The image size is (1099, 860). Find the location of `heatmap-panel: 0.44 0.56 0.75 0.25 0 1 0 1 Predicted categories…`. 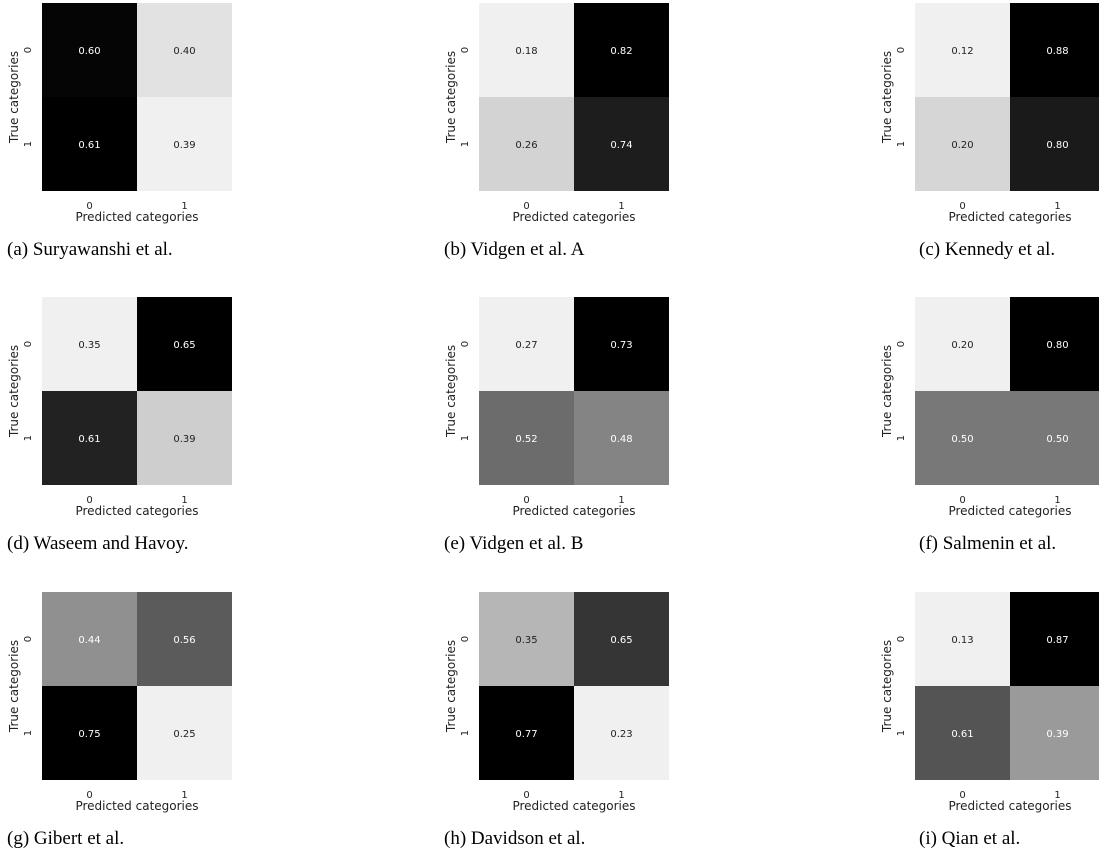

heatmap-panel: 0.44 0.56 0.75 0.25 0 1 0 1 Predicted categories… is located at coordinates (120, 726).